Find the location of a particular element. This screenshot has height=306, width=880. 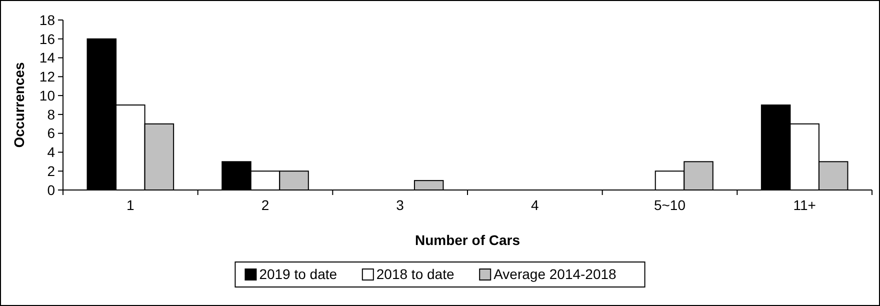

y-tick-label: 6 is located at coordinates (51, 133).